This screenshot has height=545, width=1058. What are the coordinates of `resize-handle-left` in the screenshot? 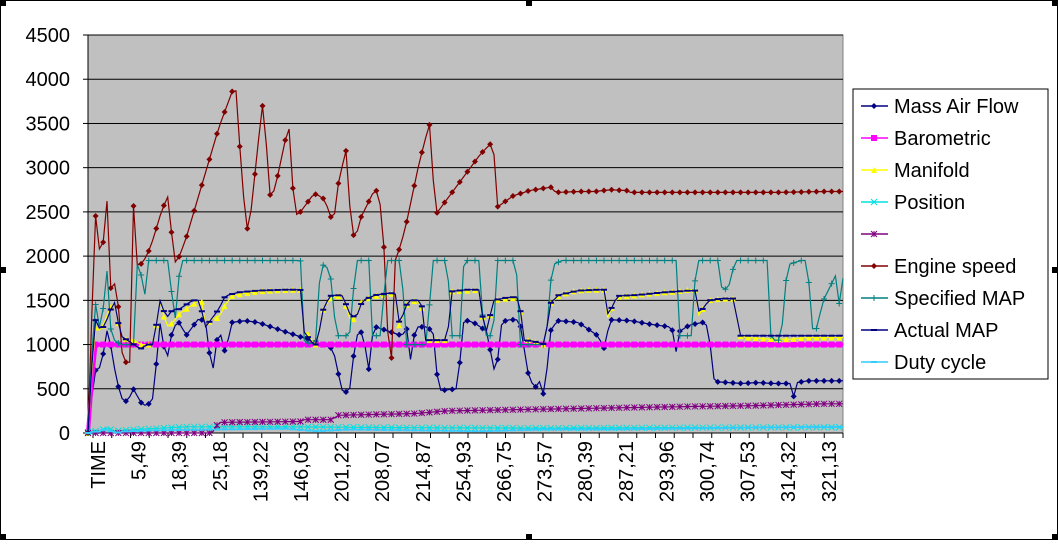 It's located at (3, 270).